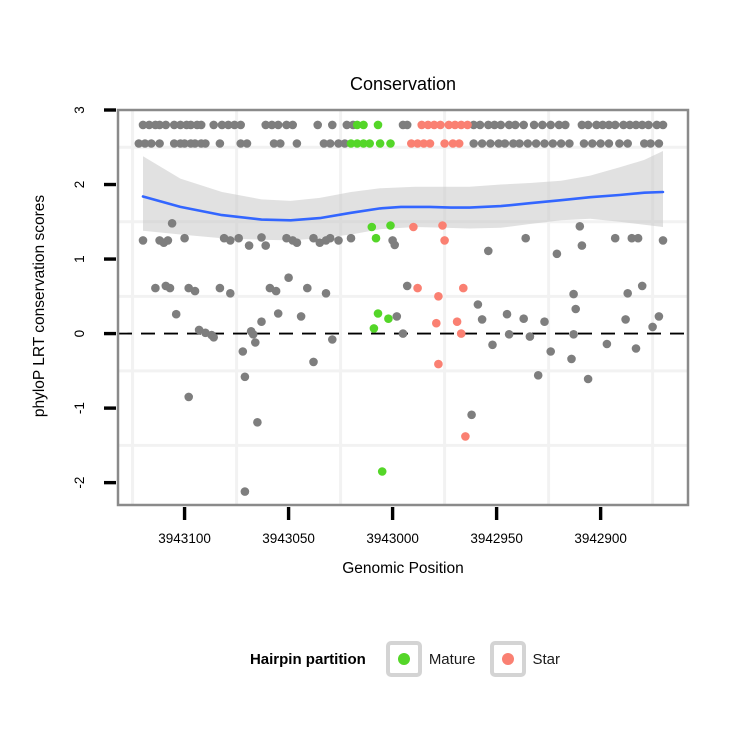 This screenshot has width=750, height=750. I want to click on y-tick-label: 3, so click(79, 110).